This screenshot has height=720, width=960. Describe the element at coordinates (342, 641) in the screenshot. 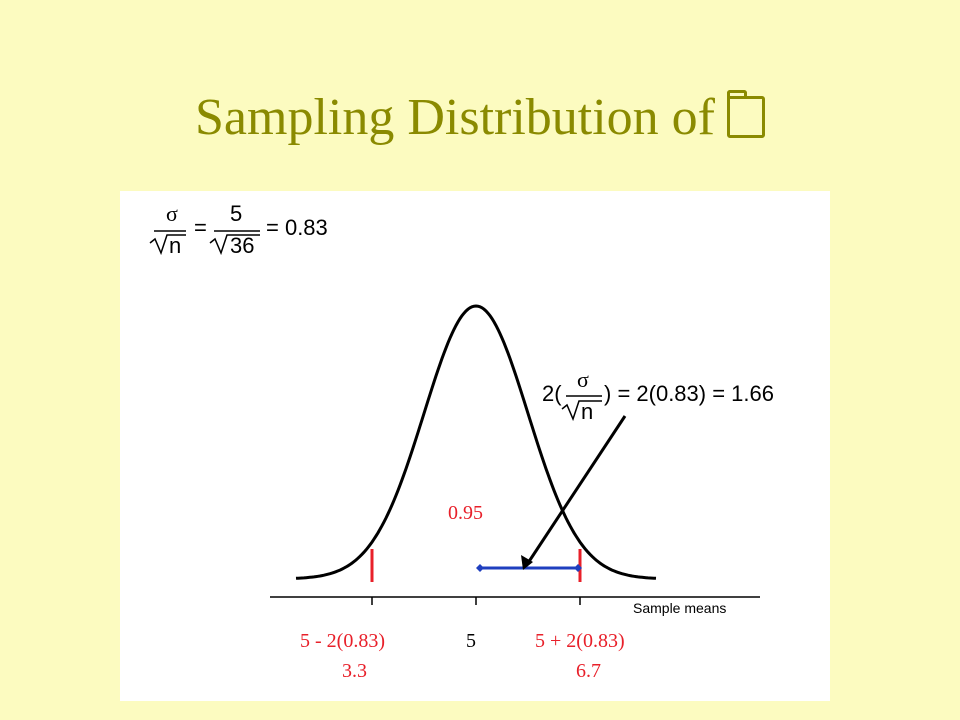

I see `left-bound-formula: 5 - 2(0.83)` at that location.